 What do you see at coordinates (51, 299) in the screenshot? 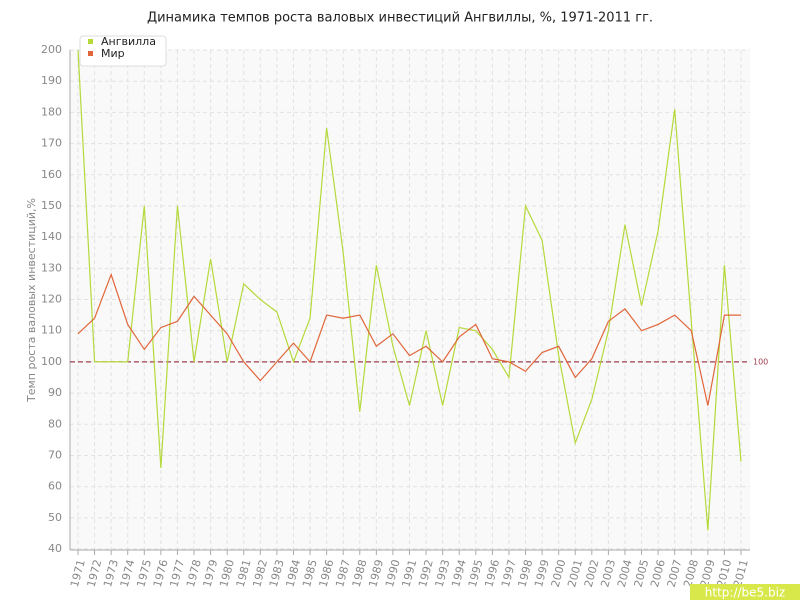
I see `y-tick-label: 120` at bounding box center [51, 299].